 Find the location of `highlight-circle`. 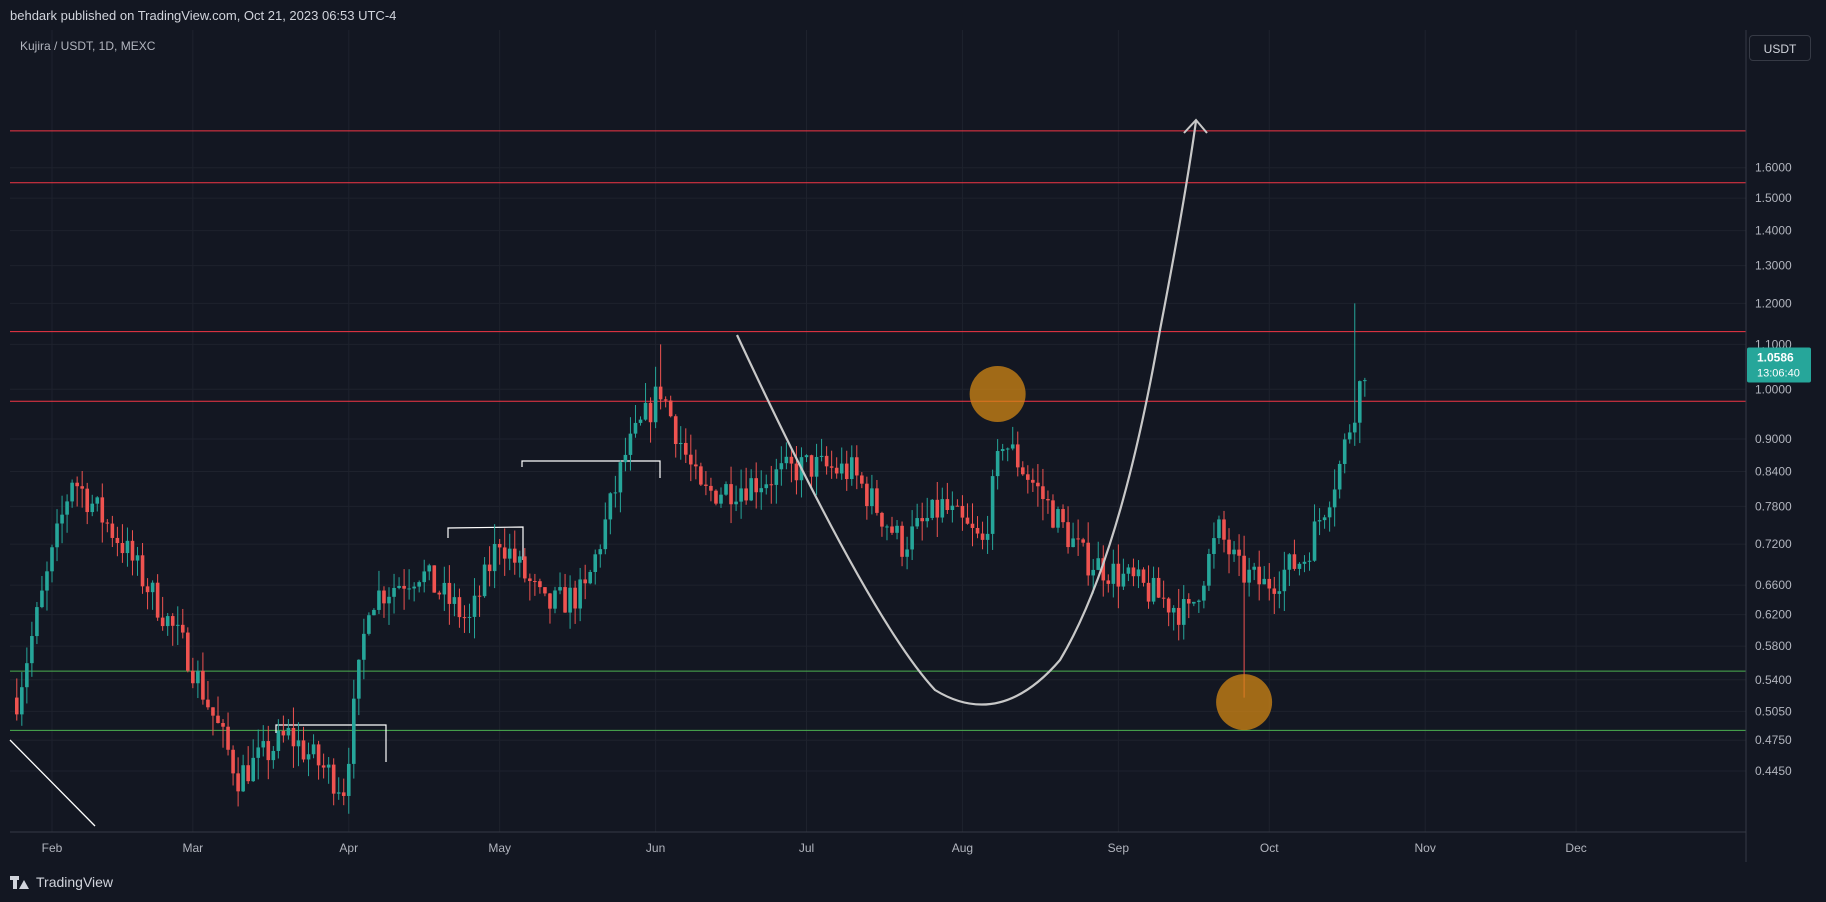

highlight-circle is located at coordinates (1244, 702).